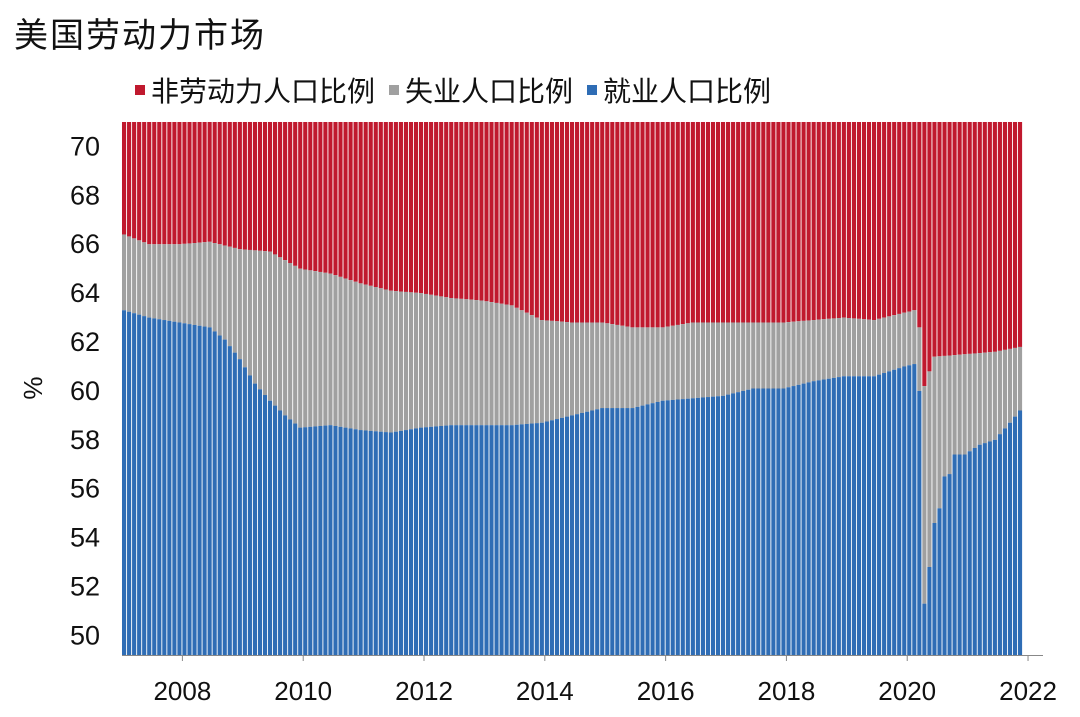 This screenshot has height=717, width=1080. I want to click on x-tick-label: 2014, so click(545, 691).